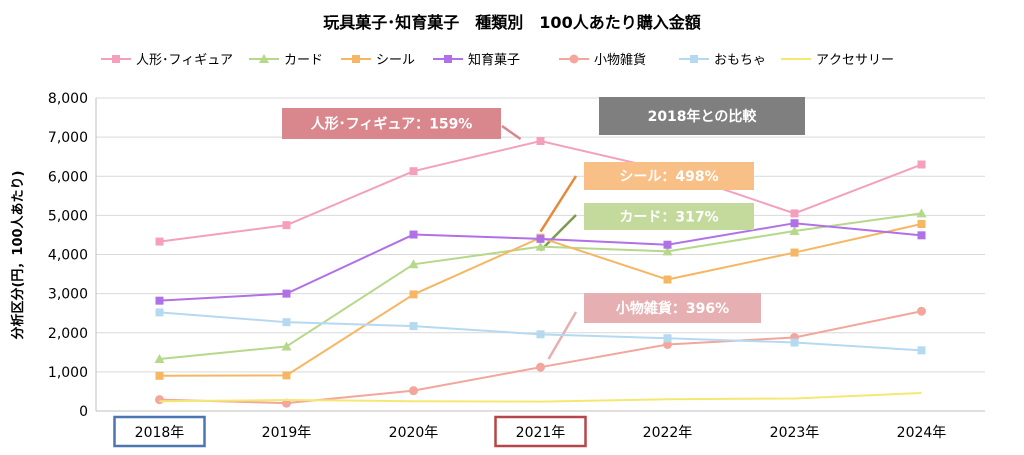  Describe the element at coordinates (414, 433) in the screenshot. I see `x-tick-label: 2020年` at that location.